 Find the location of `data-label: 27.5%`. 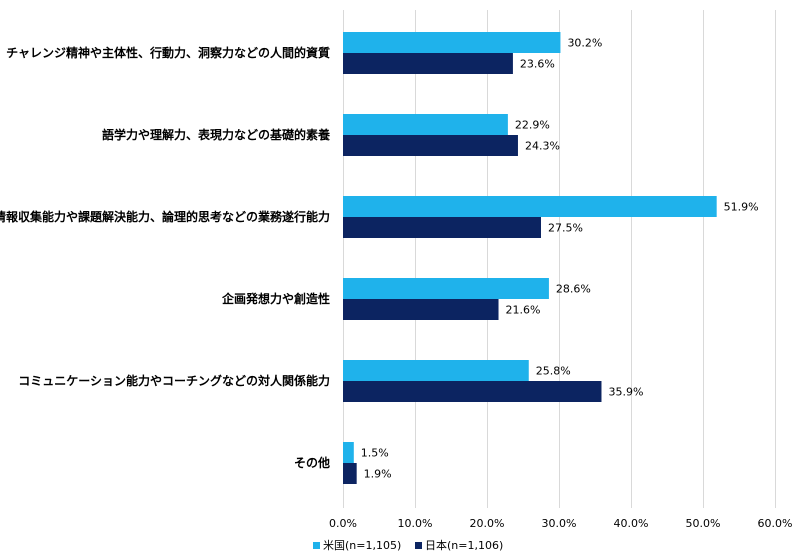

data-label: 27.5% is located at coordinates (565, 228).